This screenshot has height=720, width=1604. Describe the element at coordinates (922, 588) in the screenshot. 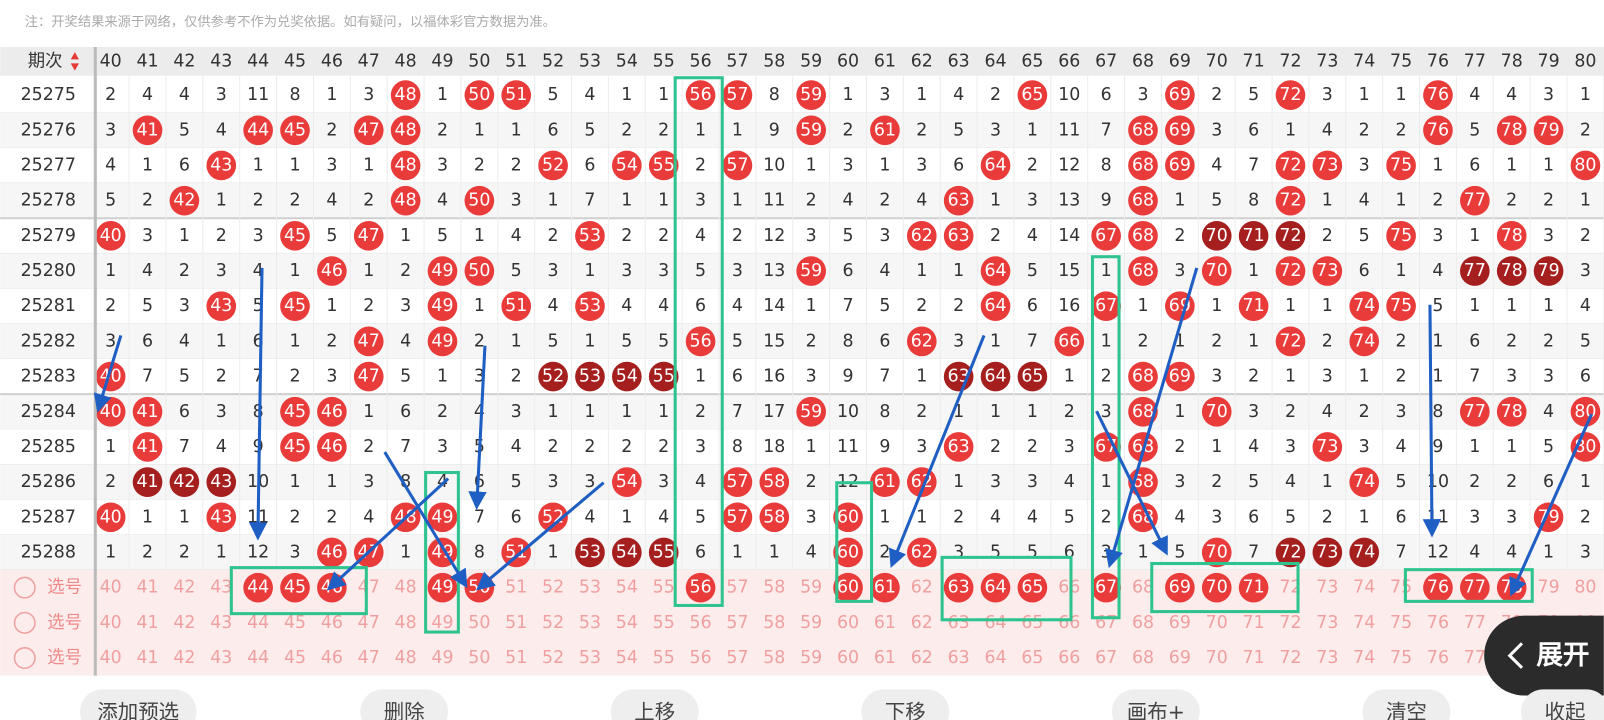

I see `picker-number: 62` at that location.